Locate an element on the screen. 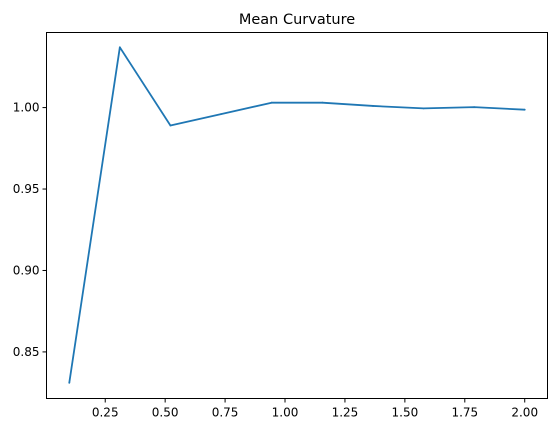 This screenshot has height=435, width=556. chart-title: Mean Curvature is located at coordinates (297, 20).